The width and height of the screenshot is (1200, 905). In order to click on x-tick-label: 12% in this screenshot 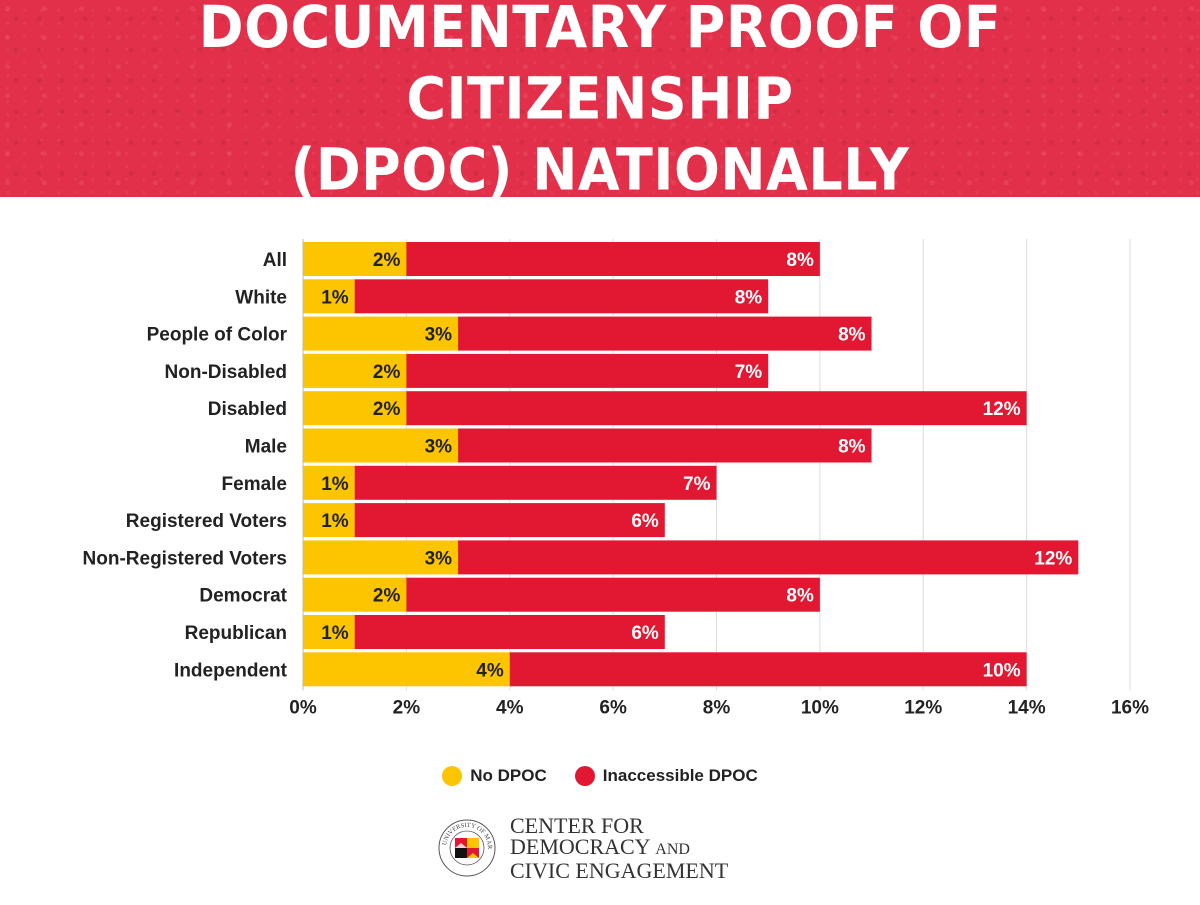, I will do `click(923, 707)`.